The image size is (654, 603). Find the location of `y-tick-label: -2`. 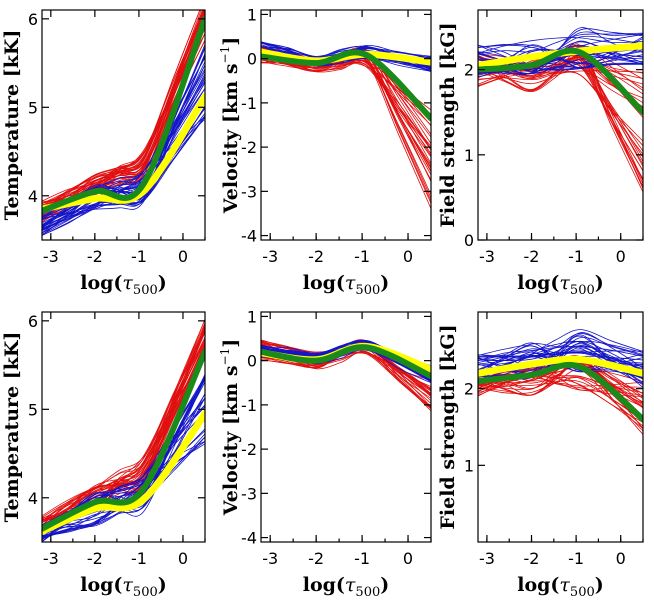

y-tick-label: -2 is located at coordinates (249, 147).